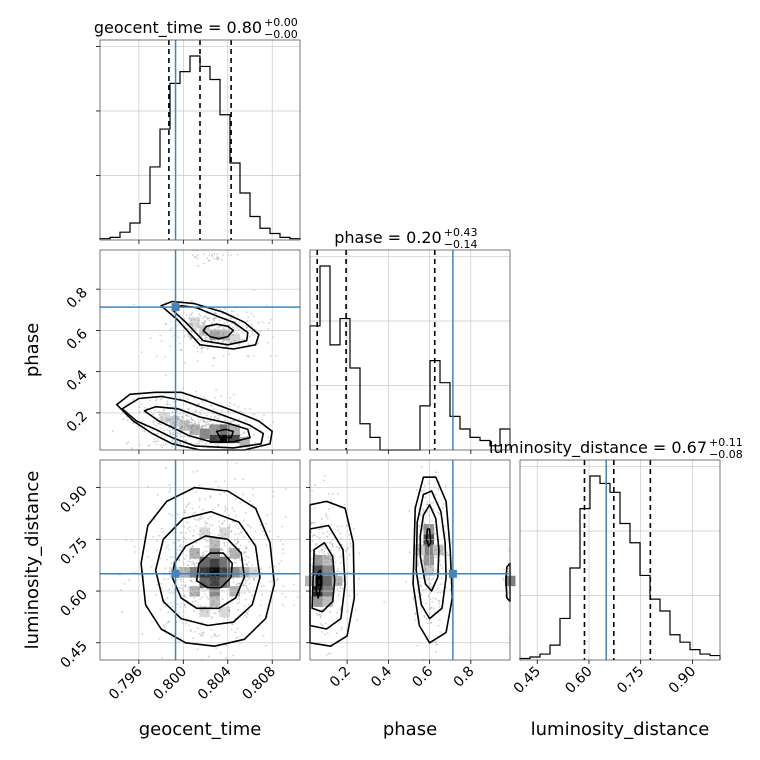 The width and height of the screenshot is (760, 760). What do you see at coordinates (682, 680) in the screenshot?
I see `x-tick-label: 0.90` at bounding box center [682, 680].